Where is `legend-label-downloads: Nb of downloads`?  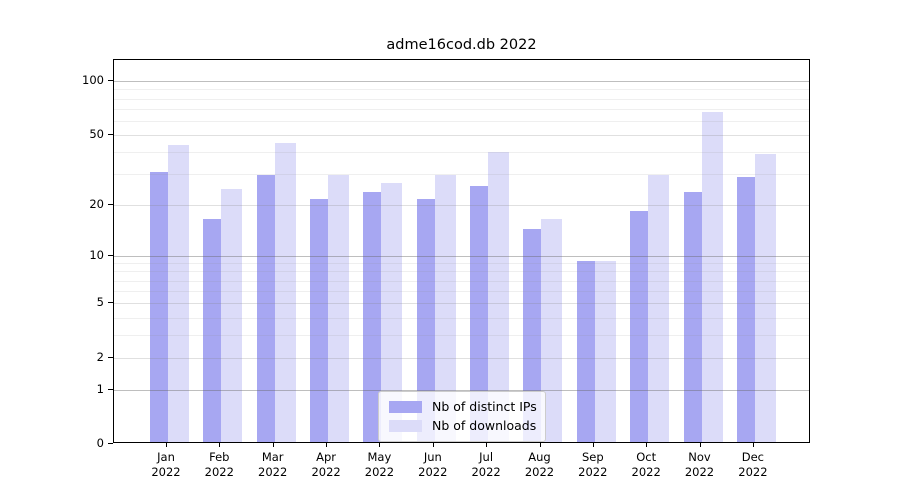
legend-label-downloads: Nb of downloads is located at coordinates (484, 425).